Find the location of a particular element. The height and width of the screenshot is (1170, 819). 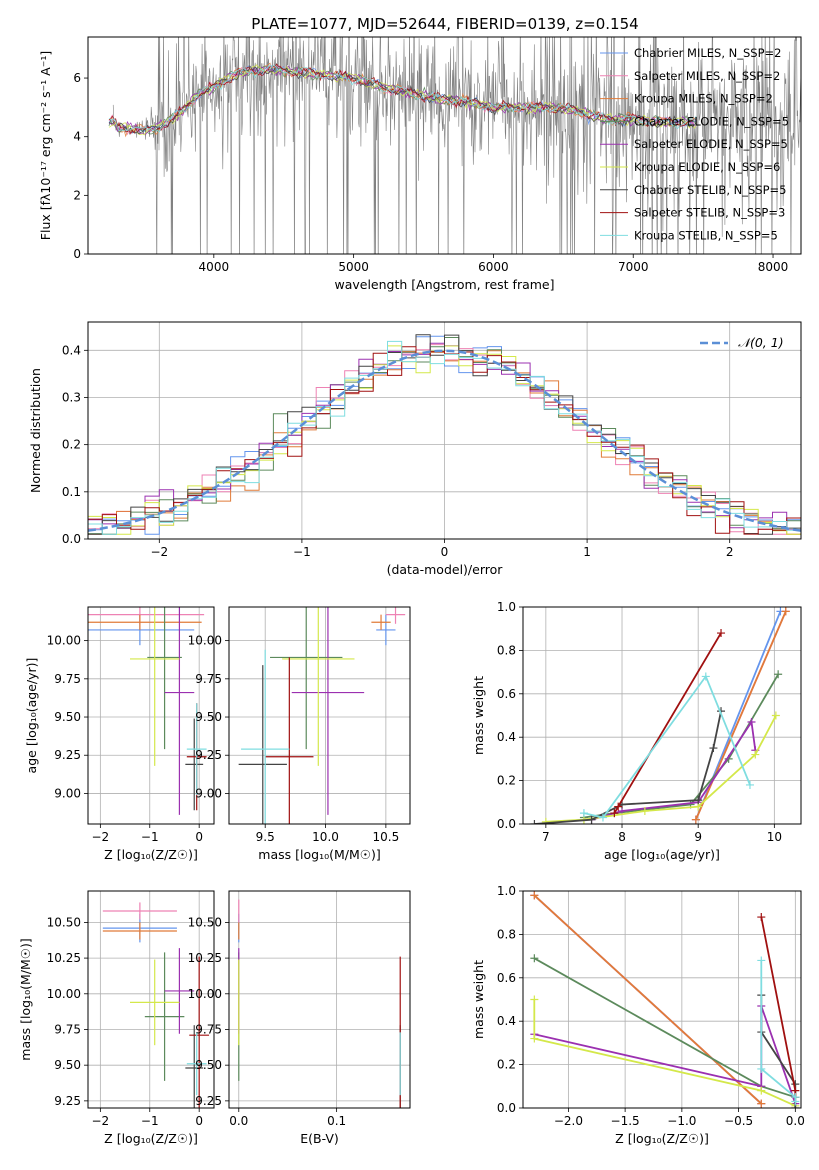

mass-weight-line-kroupa-stelib is located at coordinates (667, 746).